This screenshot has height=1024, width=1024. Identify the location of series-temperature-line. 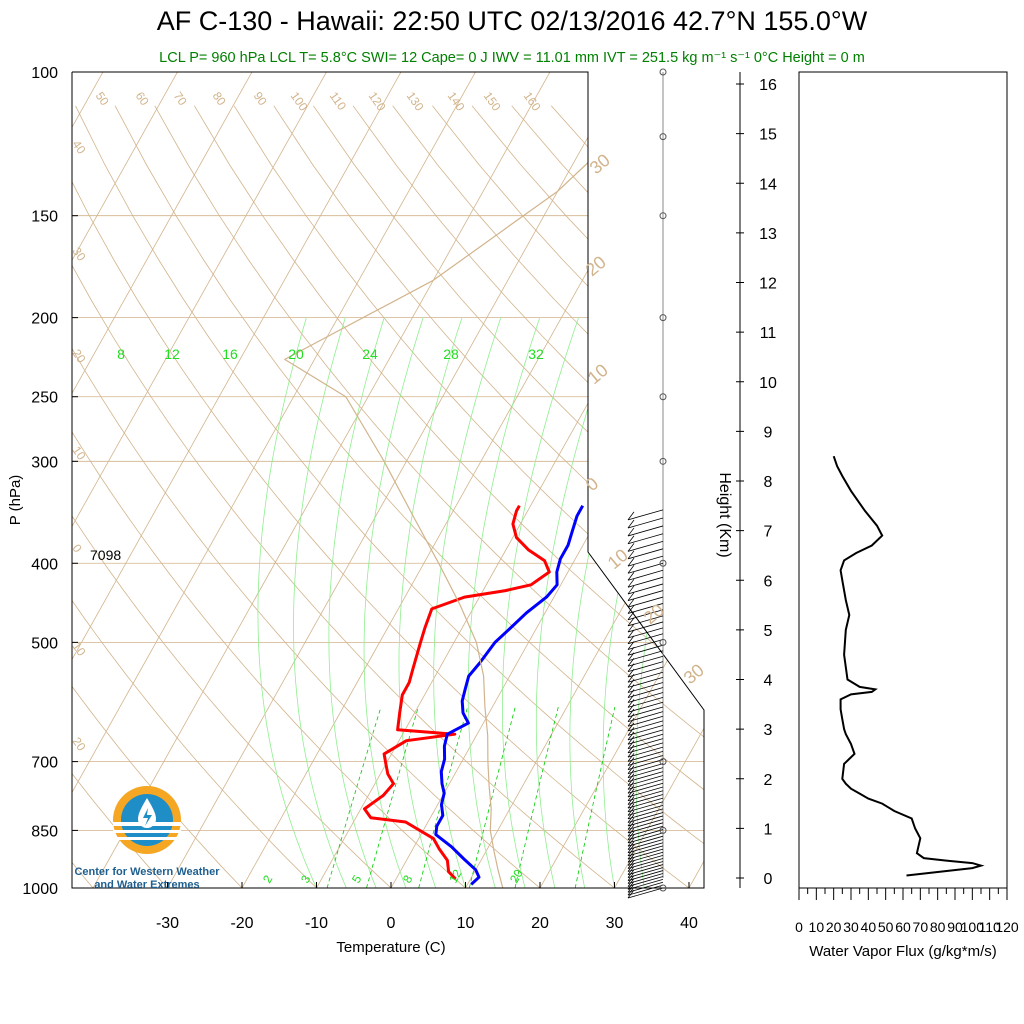
(457, 692).